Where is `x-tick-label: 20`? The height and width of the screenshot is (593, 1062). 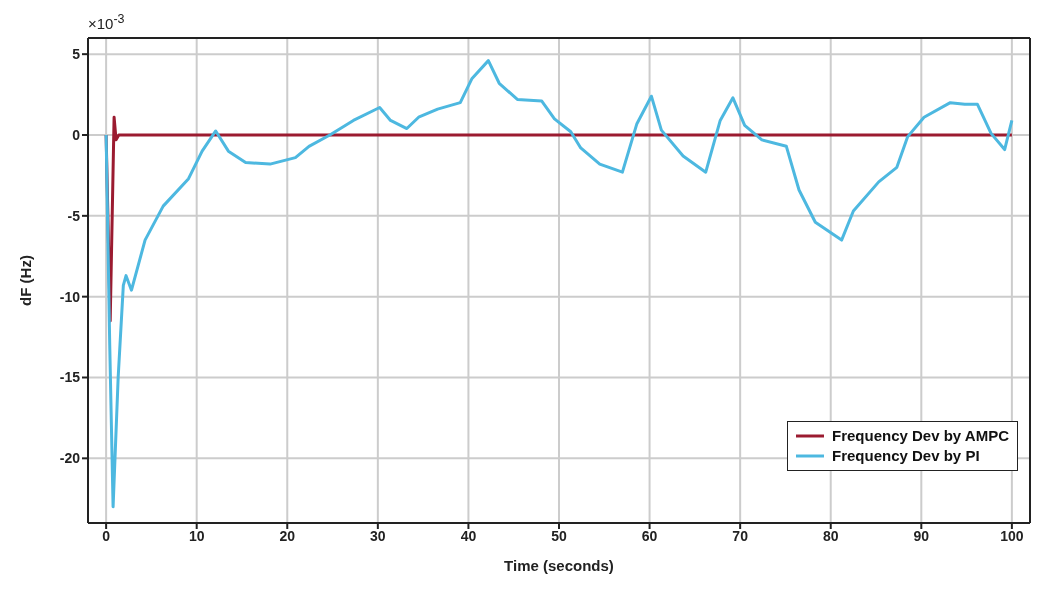 x-tick-label: 20 is located at coordinates (287, 535).